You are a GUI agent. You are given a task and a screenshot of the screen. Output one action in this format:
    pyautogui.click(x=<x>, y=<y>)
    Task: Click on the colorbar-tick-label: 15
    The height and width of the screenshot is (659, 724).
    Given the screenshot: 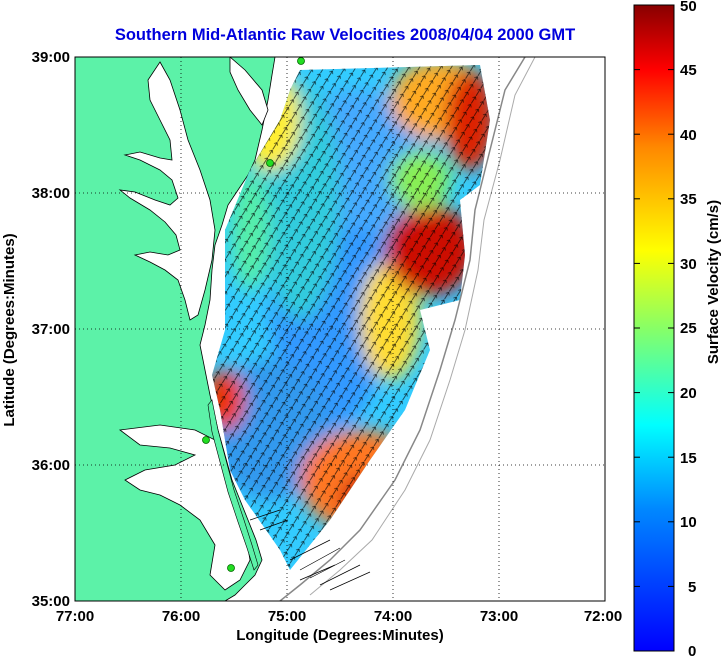 What is the action you would take?
    pyautogui.click(x=688, y=458)
    